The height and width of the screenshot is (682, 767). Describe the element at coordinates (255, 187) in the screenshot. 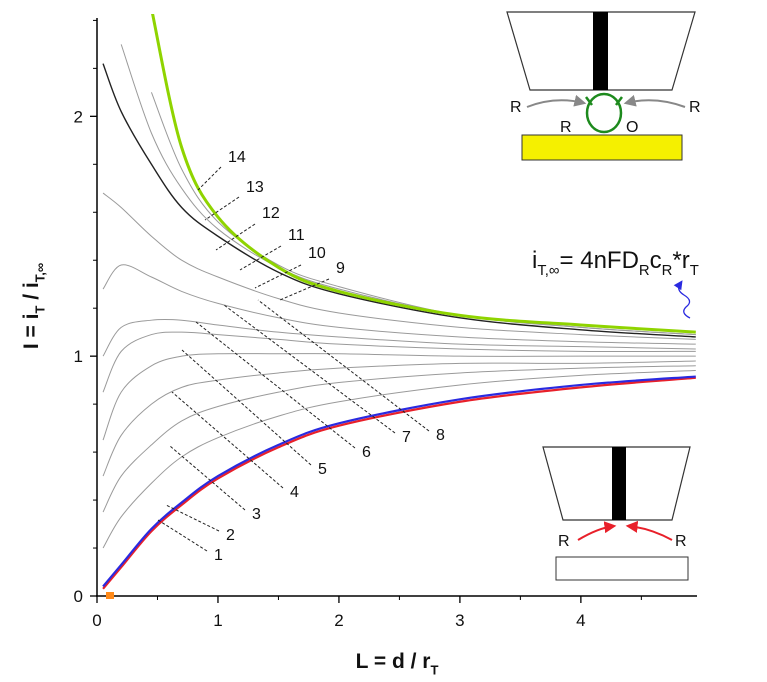

I see `curve-label: 13` at that location.